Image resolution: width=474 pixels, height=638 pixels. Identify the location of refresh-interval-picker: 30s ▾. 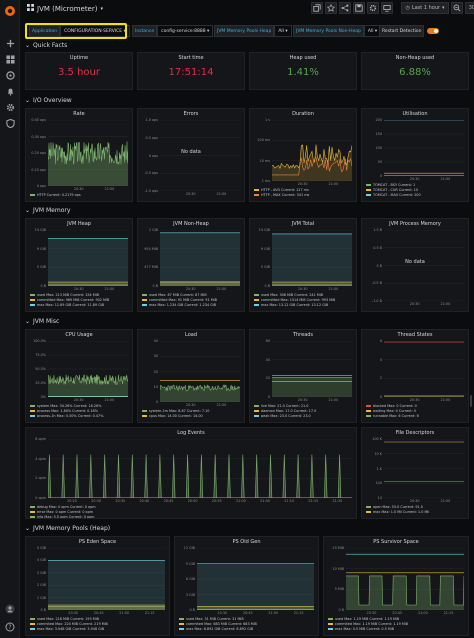
(469, 8).